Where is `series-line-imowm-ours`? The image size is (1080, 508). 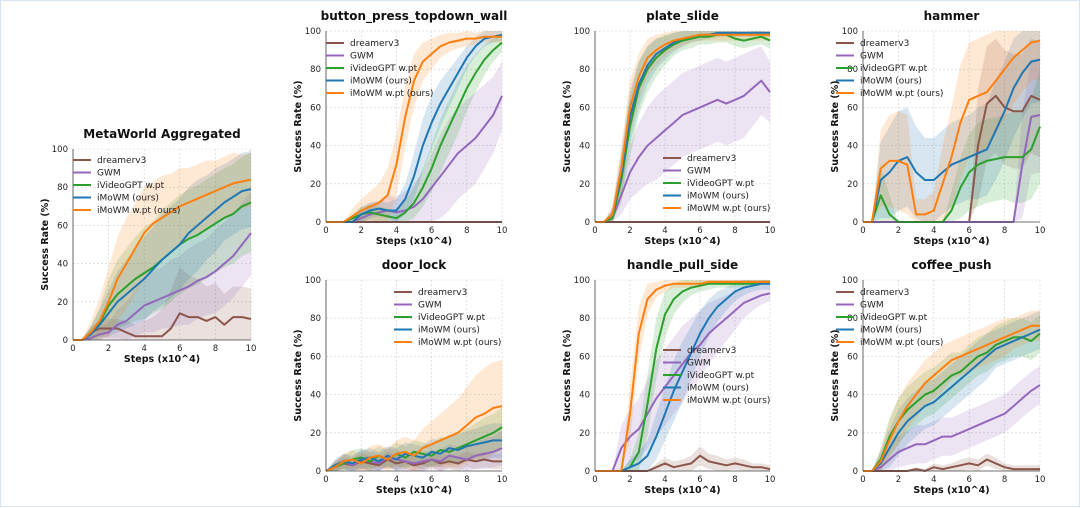
series-line-imowm-ours is located at coordinates (414, 128).